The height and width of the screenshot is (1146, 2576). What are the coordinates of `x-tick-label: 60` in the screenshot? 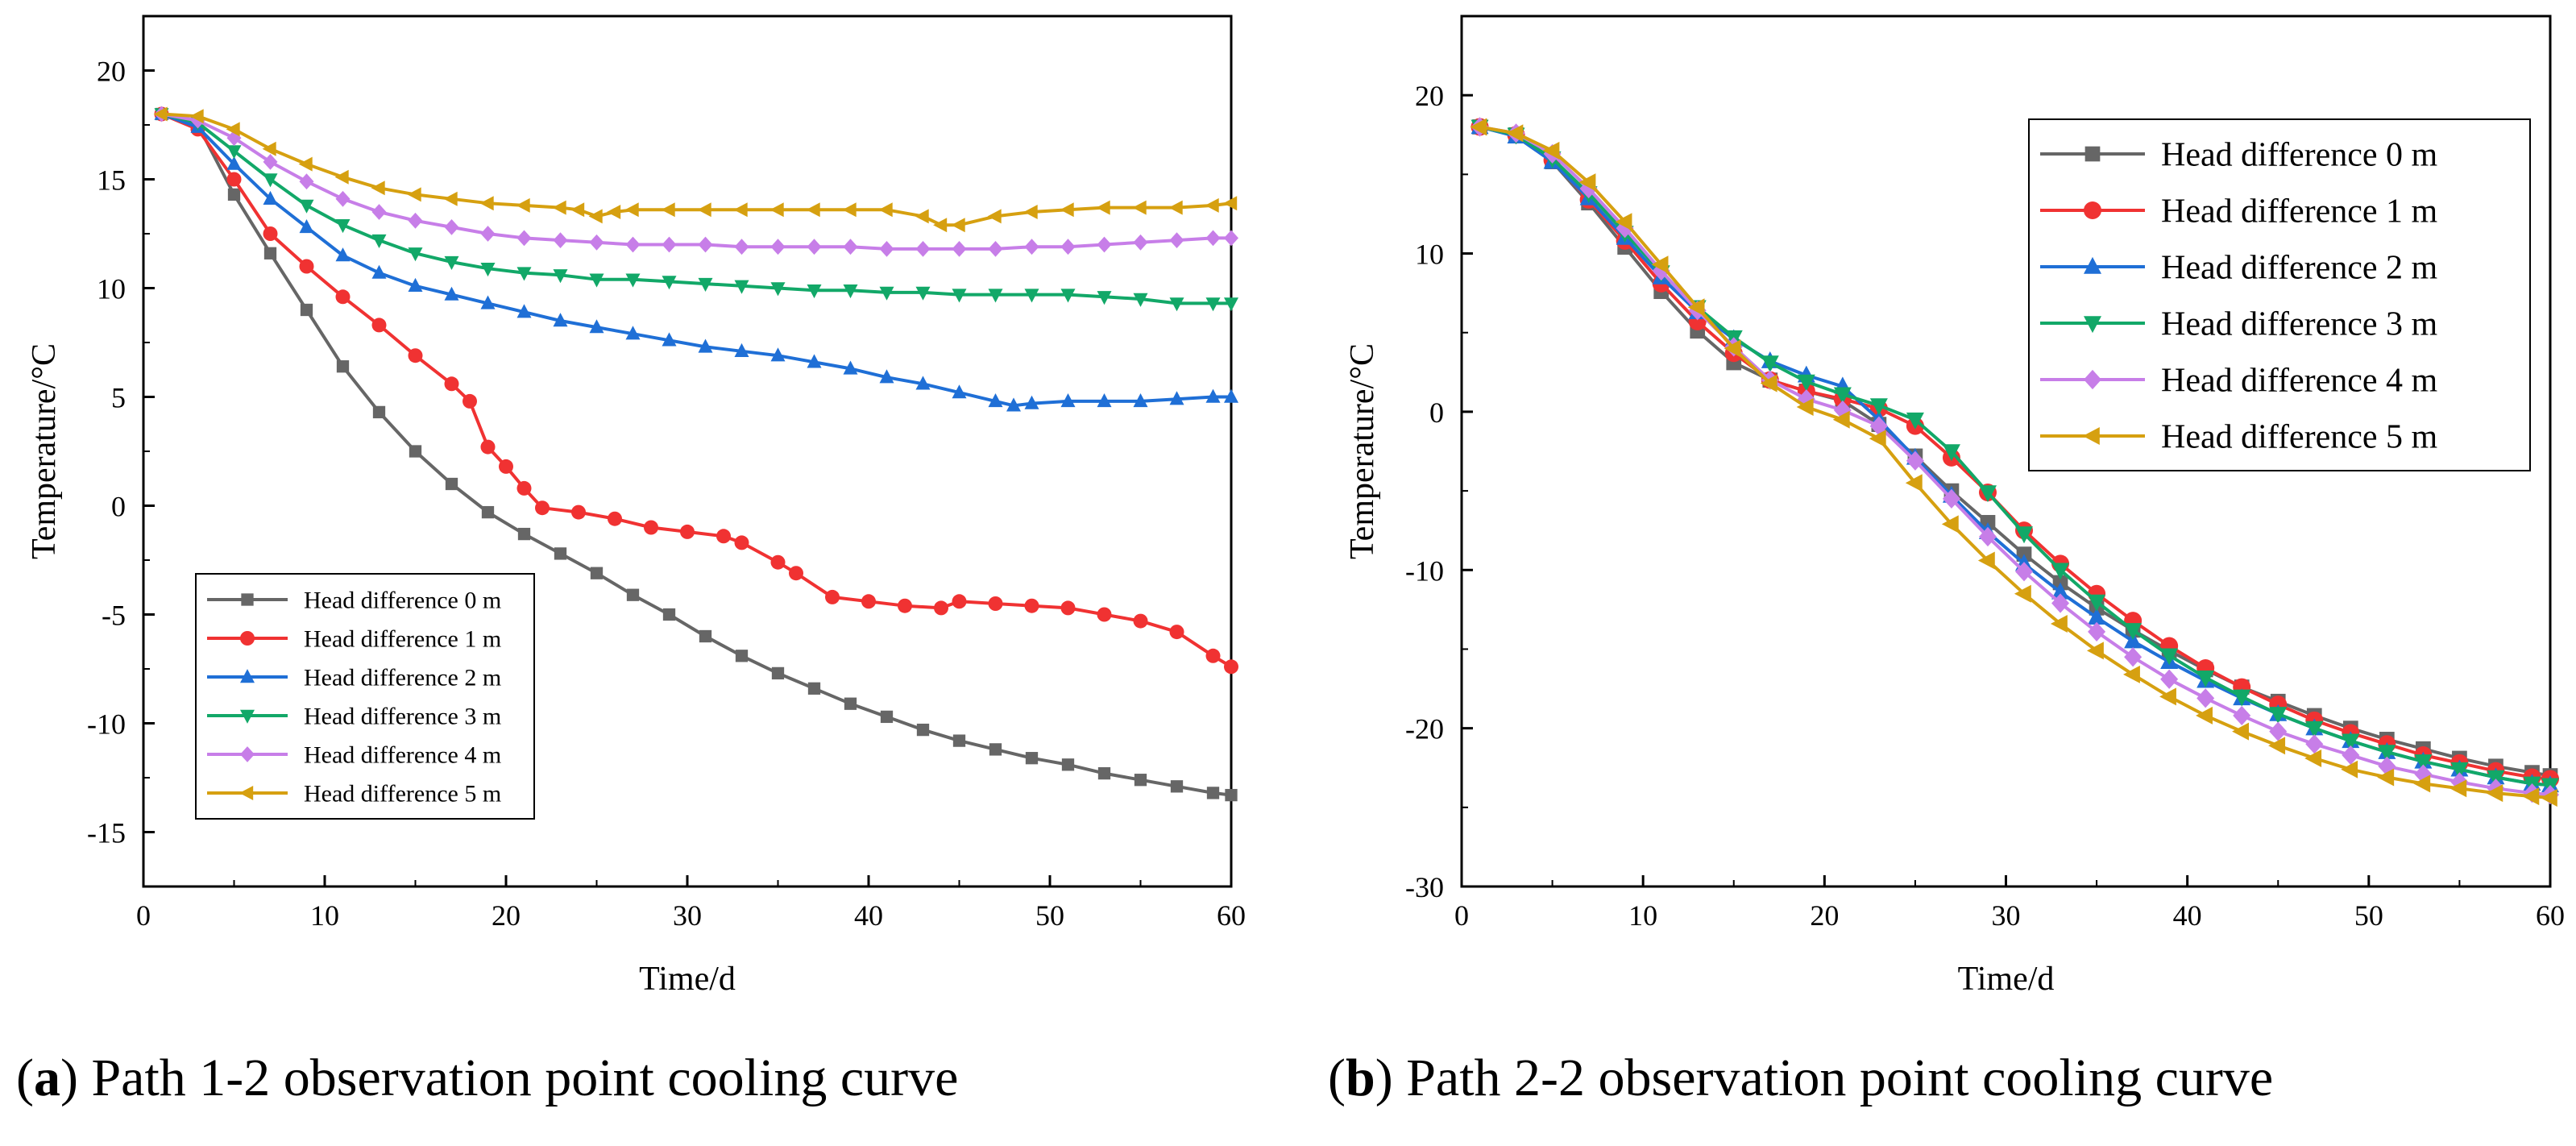 It's located at (1231, 915).